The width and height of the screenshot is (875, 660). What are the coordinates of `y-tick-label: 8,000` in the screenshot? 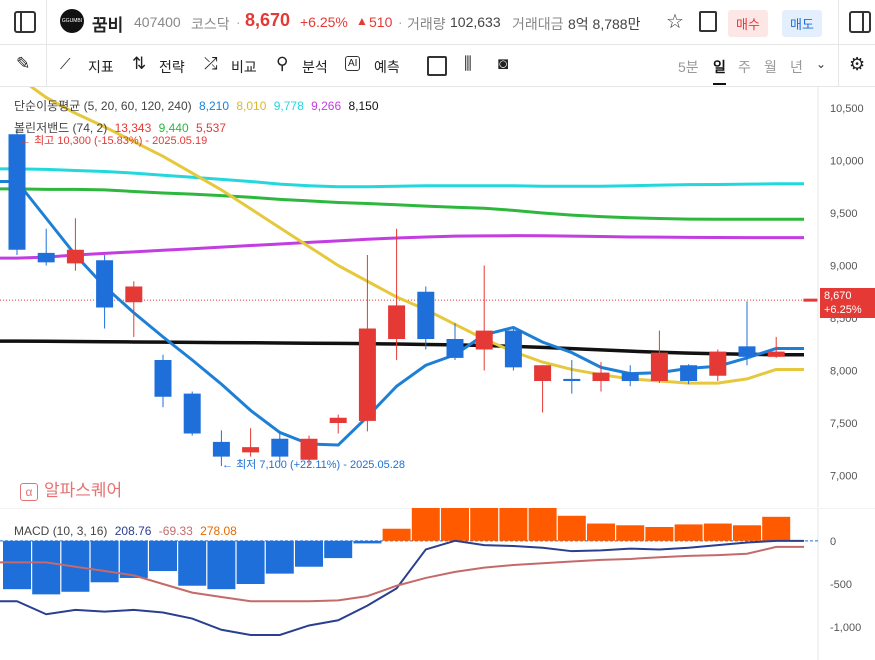 It's located at (844, 372).